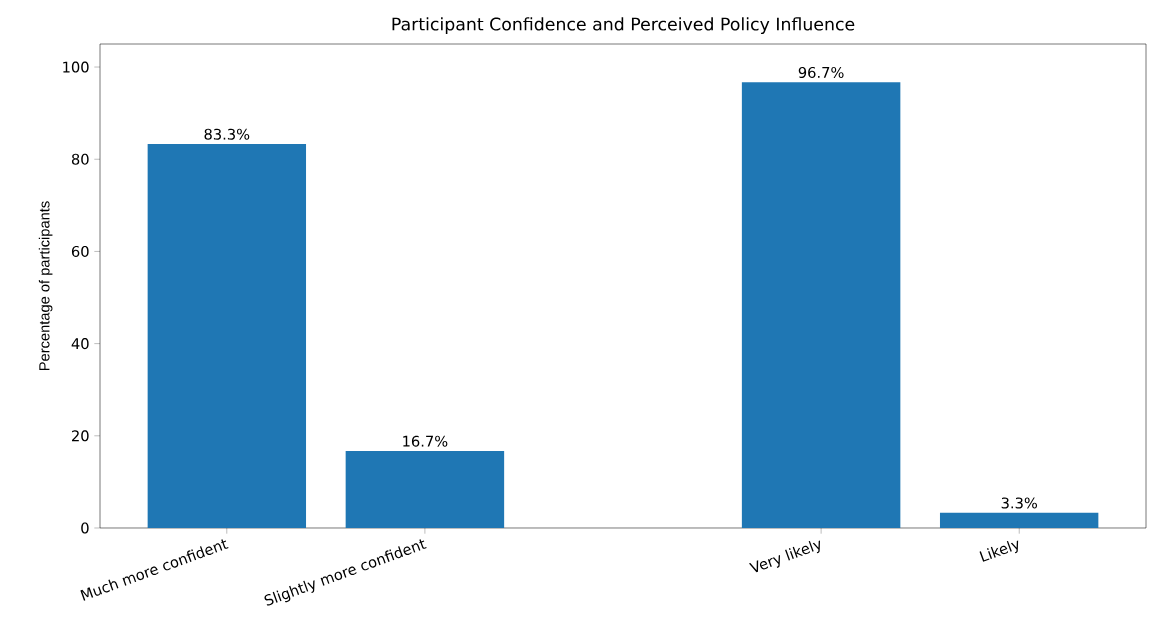 This screenshot has height=626, width=1150. What do you see at coordinates (999, 551) in the screenshot?
I see `x-tick-label: Likely` at bounding box center [999, 551].